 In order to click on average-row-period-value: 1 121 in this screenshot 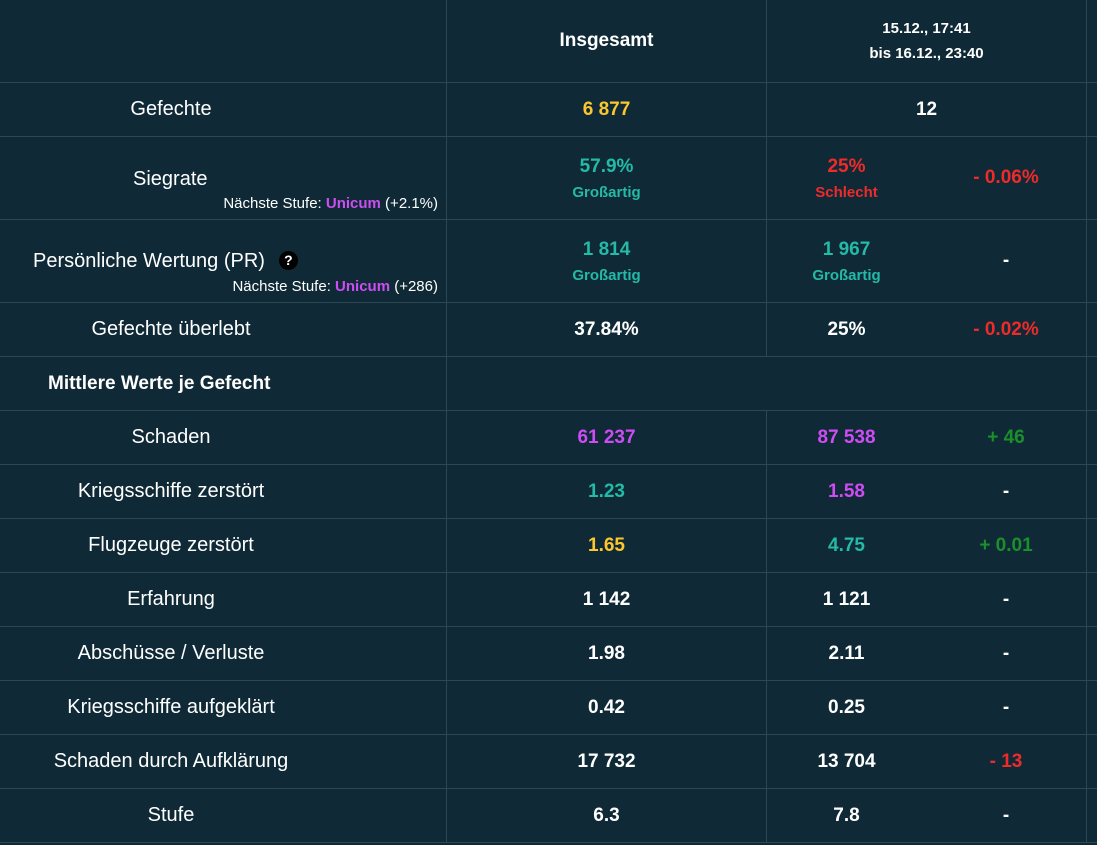, I will do `click(846, 599)`.